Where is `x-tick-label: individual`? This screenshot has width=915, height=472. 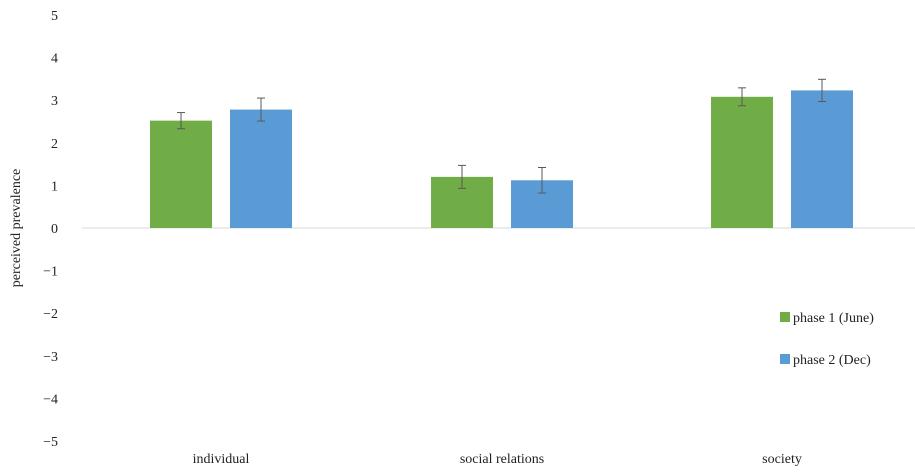 x-tick-label: individual is located at coordinates (221, 459).